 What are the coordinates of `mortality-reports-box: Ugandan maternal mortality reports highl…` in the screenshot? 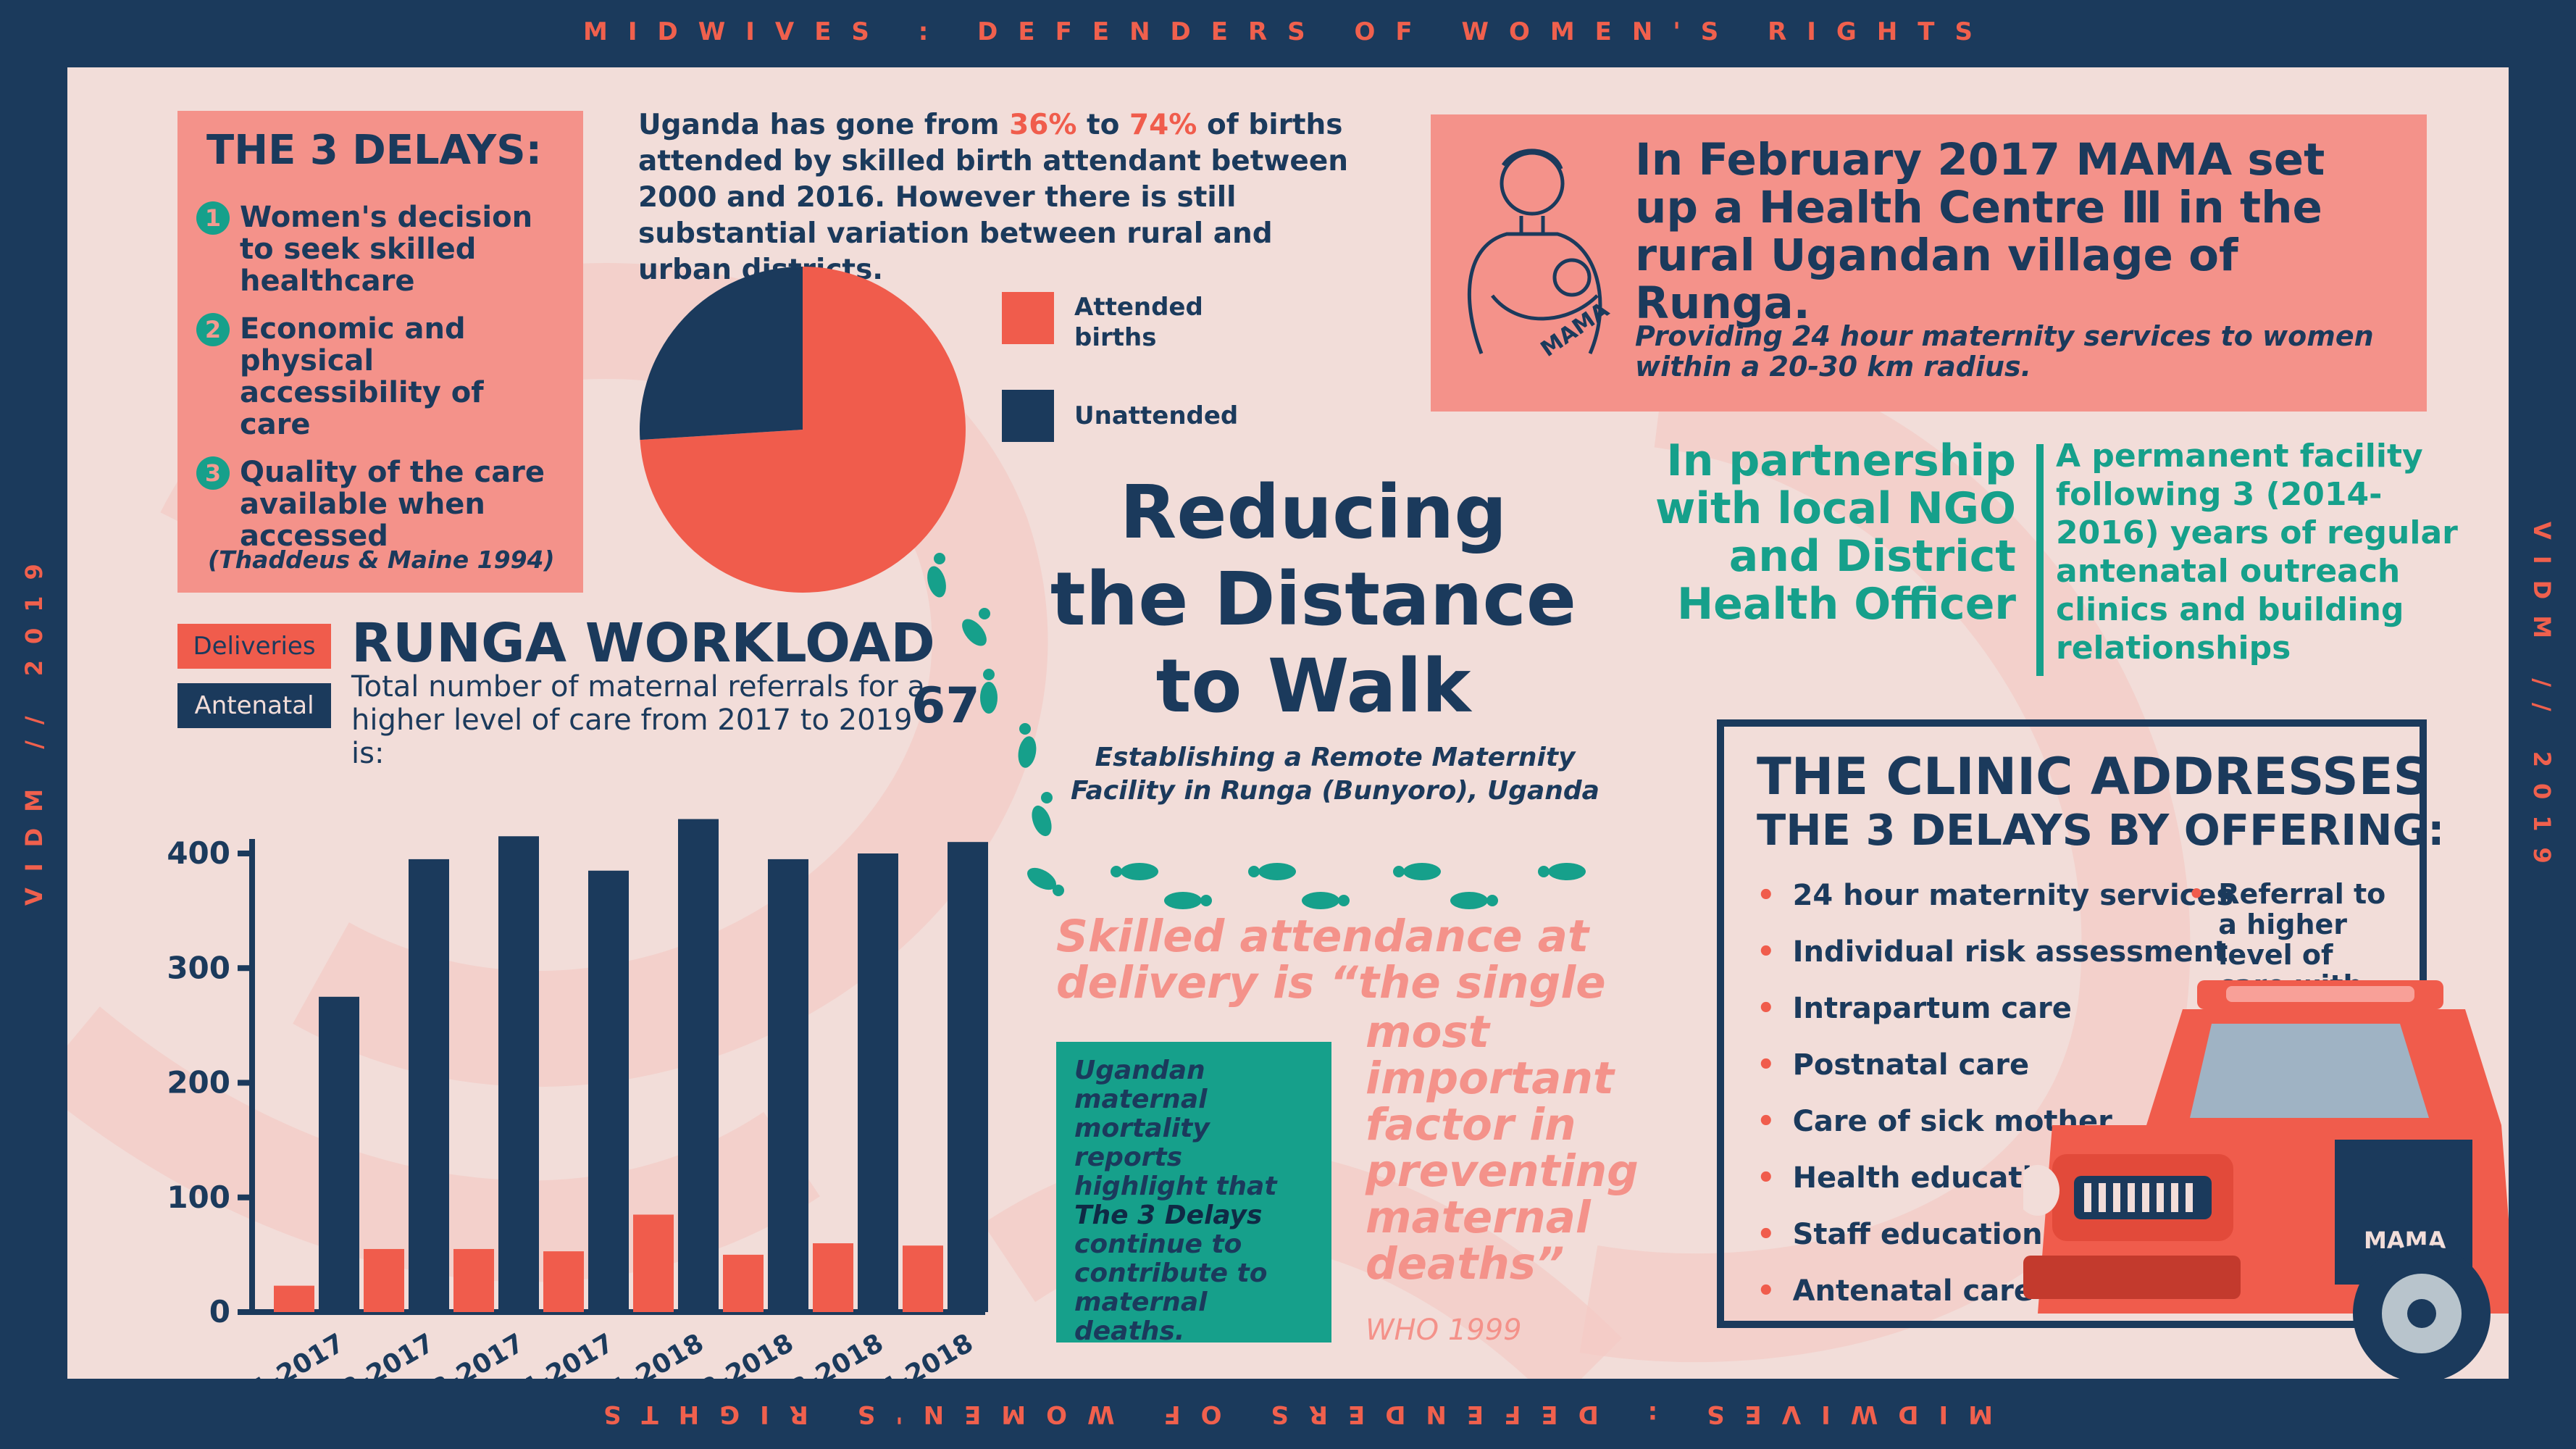 It's located at (1193, 1194).